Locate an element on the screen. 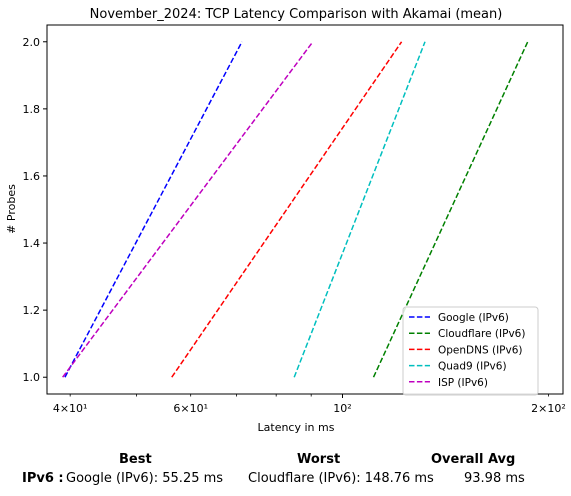  y-tick-label: 1.2 is located at coordinates (32, 310).